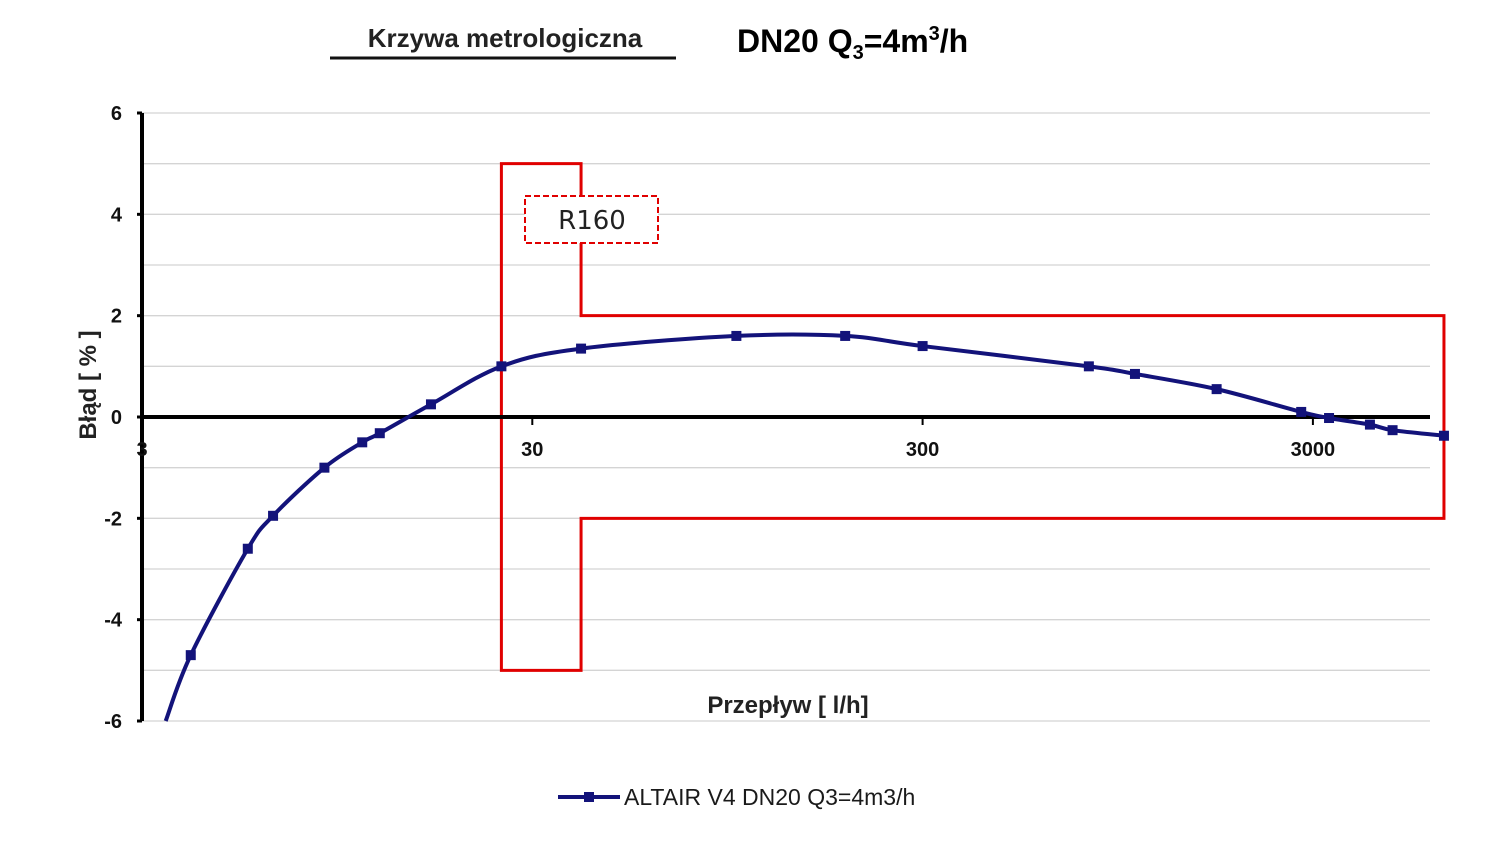  What do you see at coordinates (141, 450) in the screenshot?
I see `x-tick-label: 3` at bounding box center [141, 450].